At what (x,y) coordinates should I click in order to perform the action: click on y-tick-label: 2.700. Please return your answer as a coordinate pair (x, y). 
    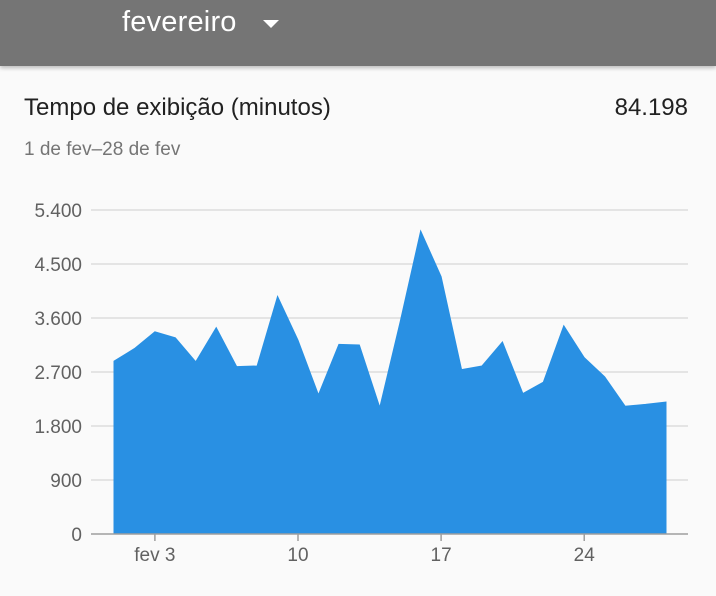
    Looking at the image, I should click on (58, 373).